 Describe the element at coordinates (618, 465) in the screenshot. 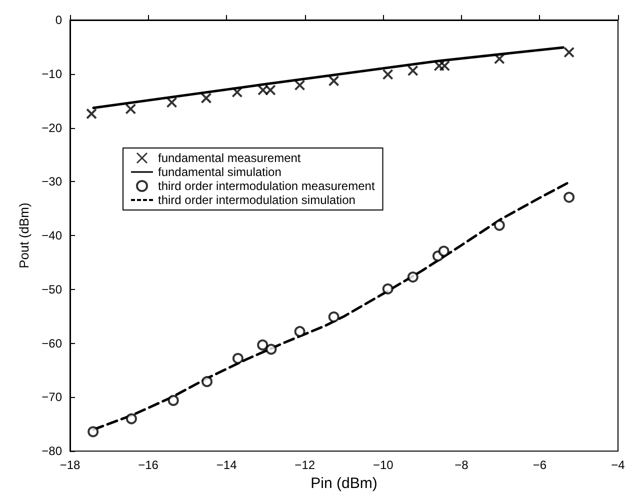

I see `x-tick-label: −4` at that location.